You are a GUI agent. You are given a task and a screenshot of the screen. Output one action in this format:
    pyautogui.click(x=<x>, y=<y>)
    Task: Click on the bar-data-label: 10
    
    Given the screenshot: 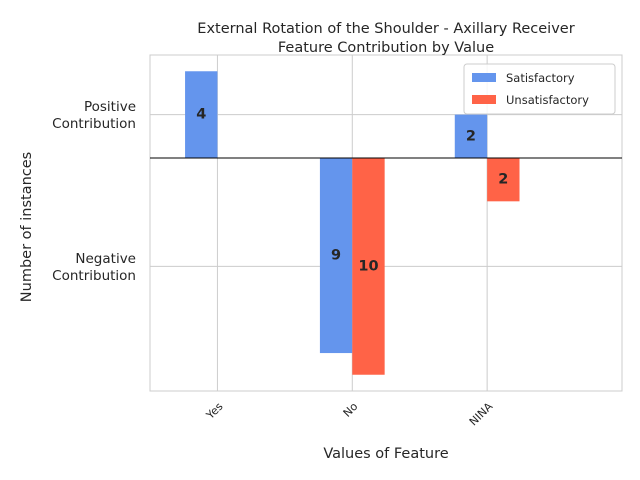 What is the action you would take?
    pyautogui.click(x=368, y=266)
    